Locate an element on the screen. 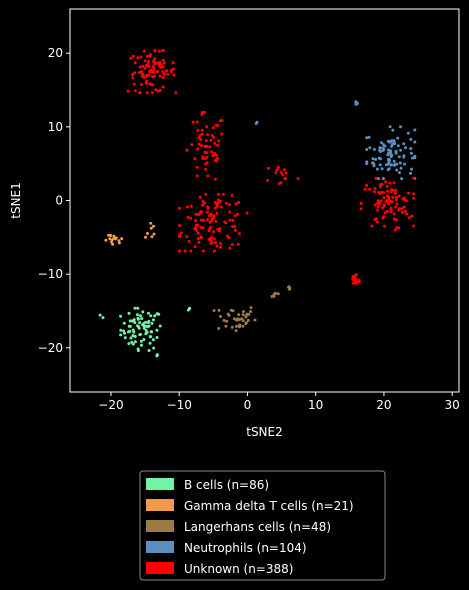 The width and height of the screenshot is (469, 590). y-tick-label: −20 is located at coordinates (50, 348).